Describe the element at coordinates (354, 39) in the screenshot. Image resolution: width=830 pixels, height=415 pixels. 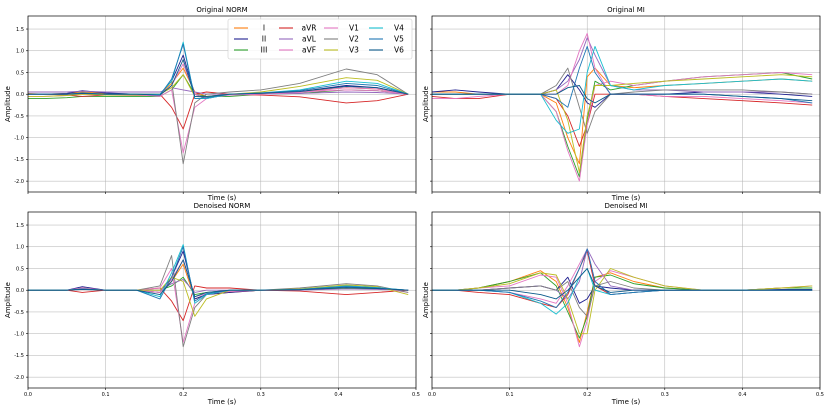
I see `legend-label-v2: V2` at that location.